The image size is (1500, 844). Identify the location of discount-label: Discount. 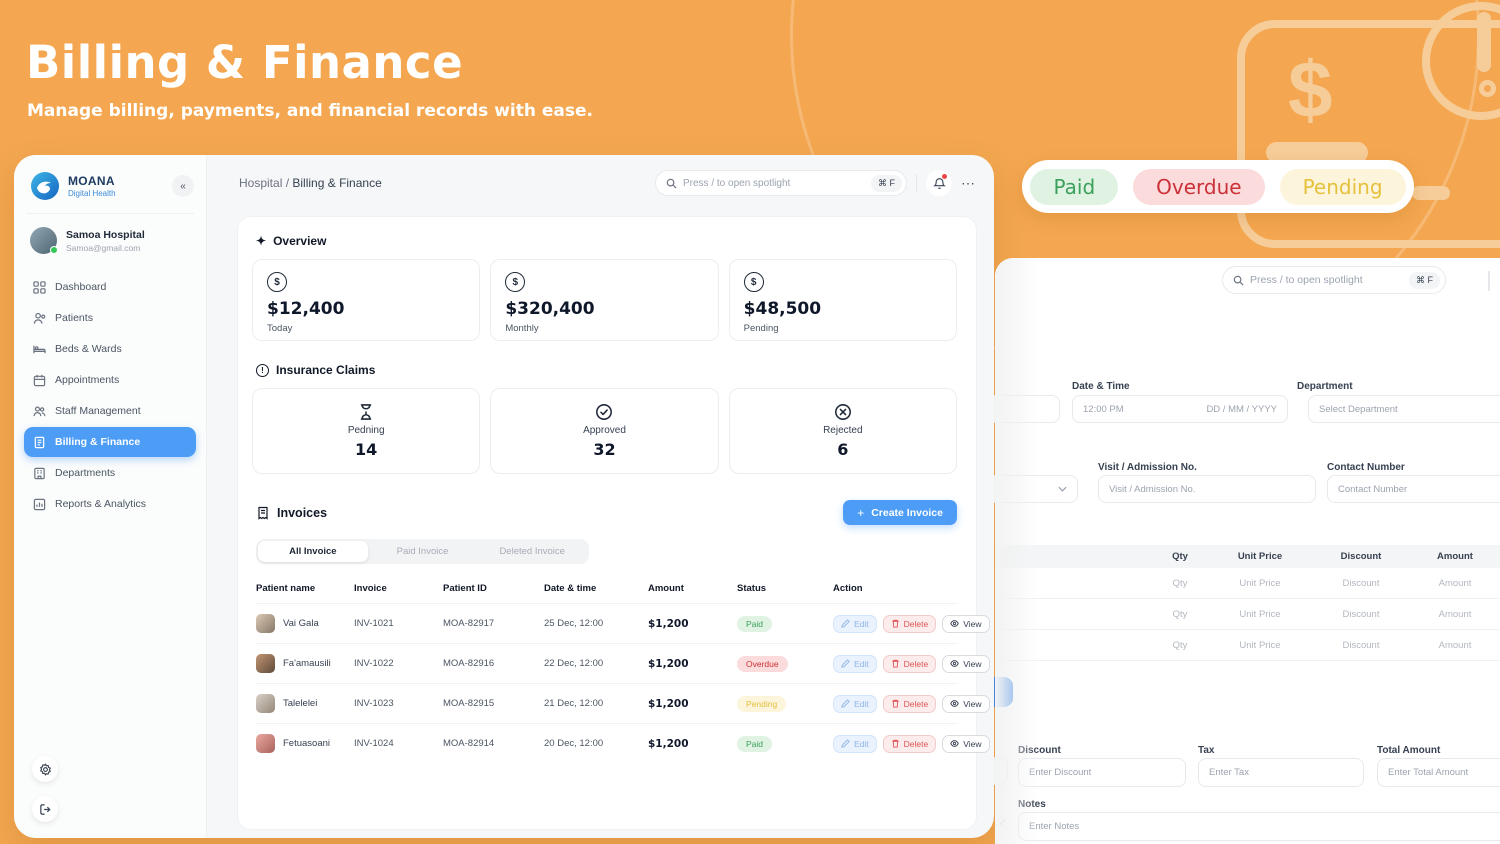
(1039, 750).